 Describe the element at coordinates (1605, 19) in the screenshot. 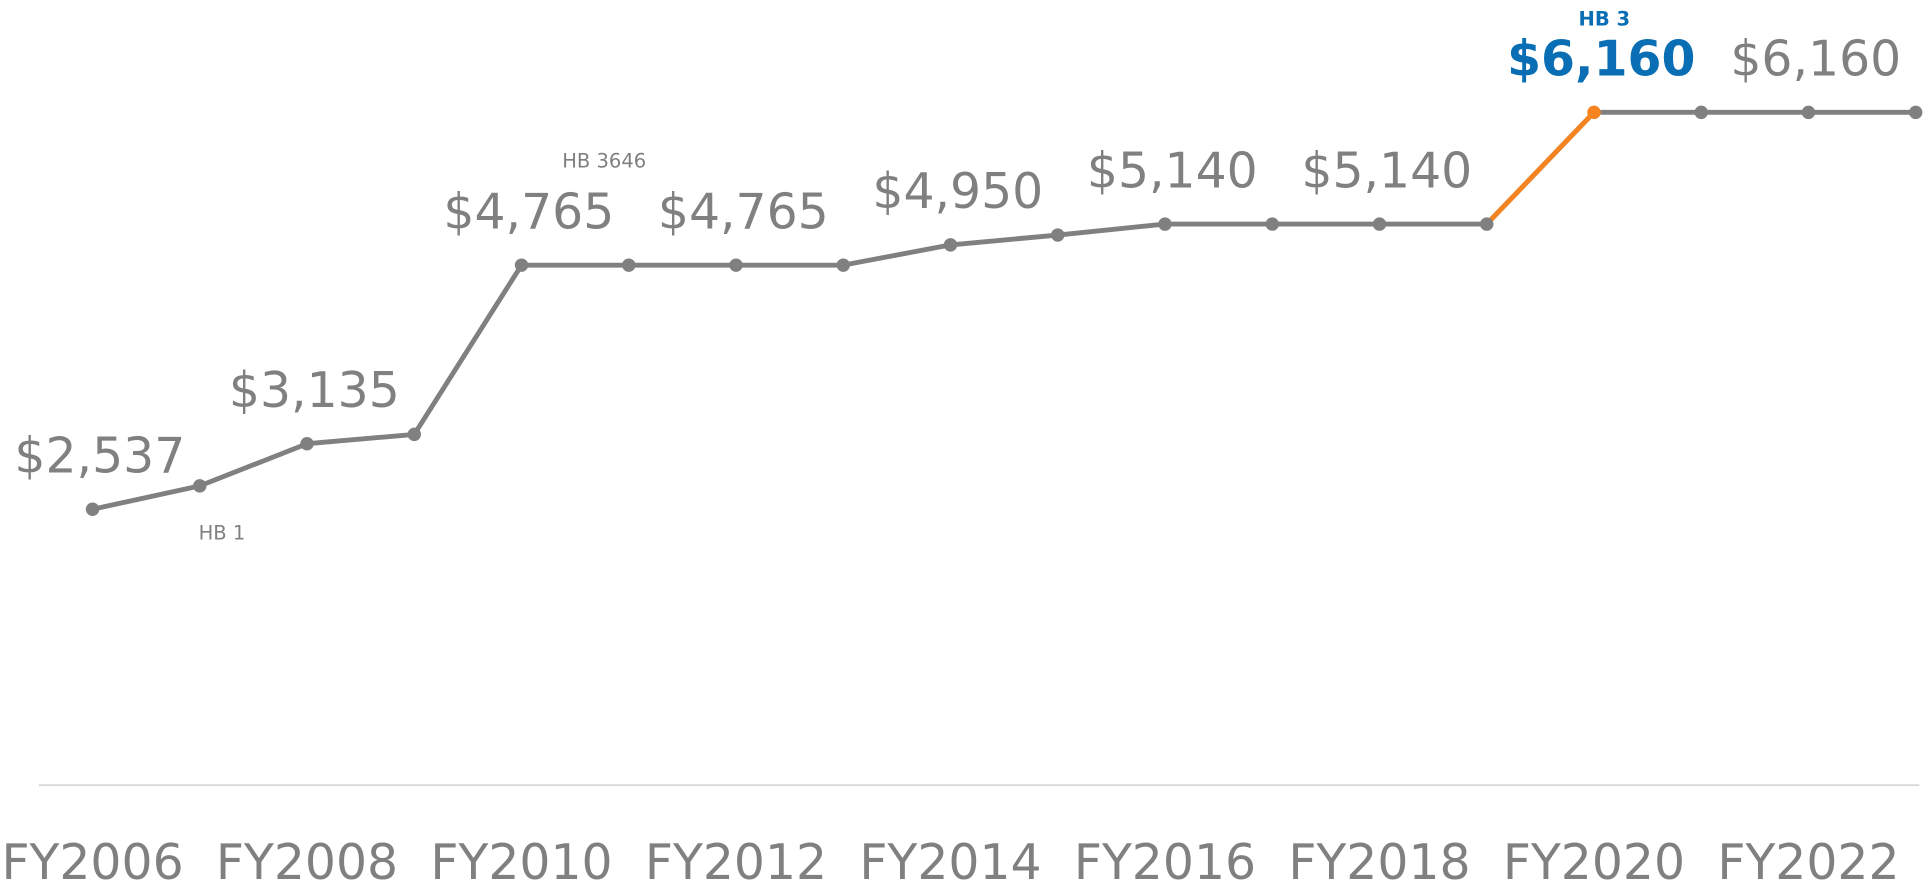

I see `annotation: HB 3` at that location.